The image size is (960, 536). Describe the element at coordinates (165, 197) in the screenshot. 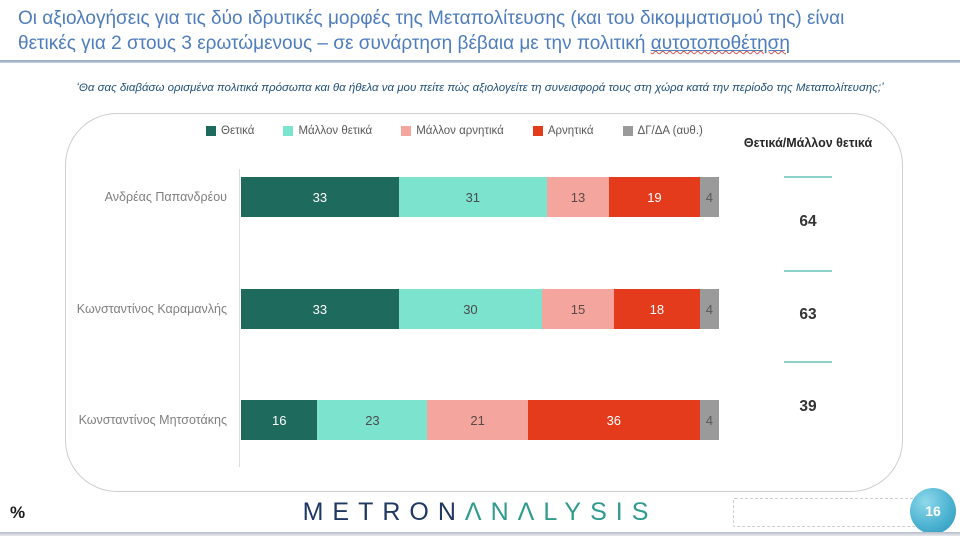

I see `category-label: Ανδρέας Παπανδρέου` at that location.